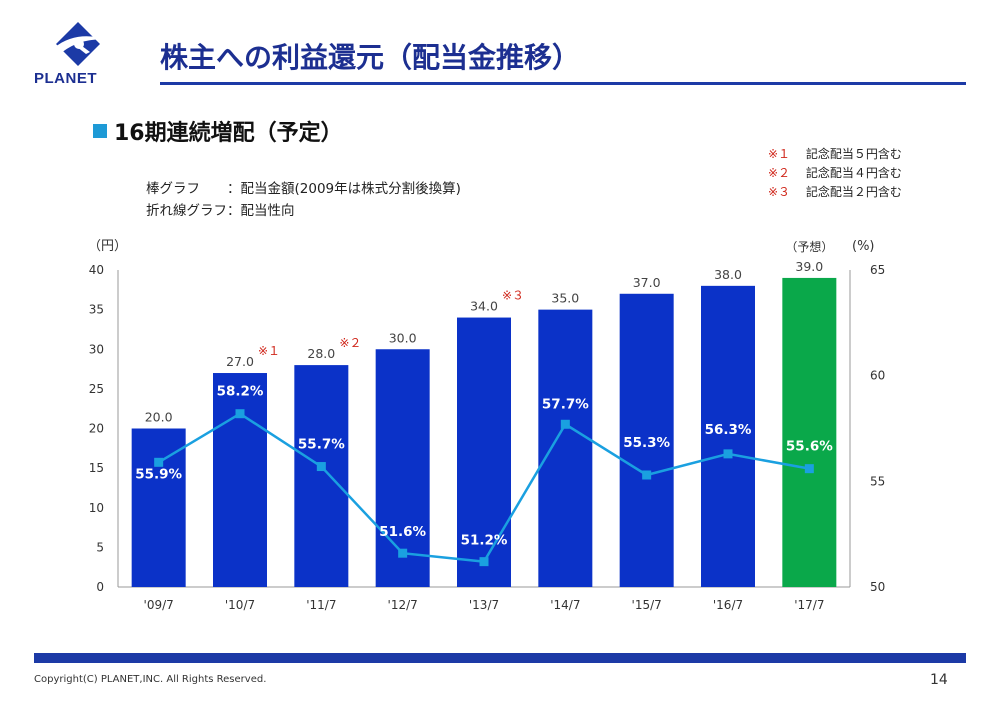 The height and width of the screenshot is (708, 1000). Describe the element at coordinates (240, 605) in the screenshot. I see `x-tick-label: '10/7` at that location.